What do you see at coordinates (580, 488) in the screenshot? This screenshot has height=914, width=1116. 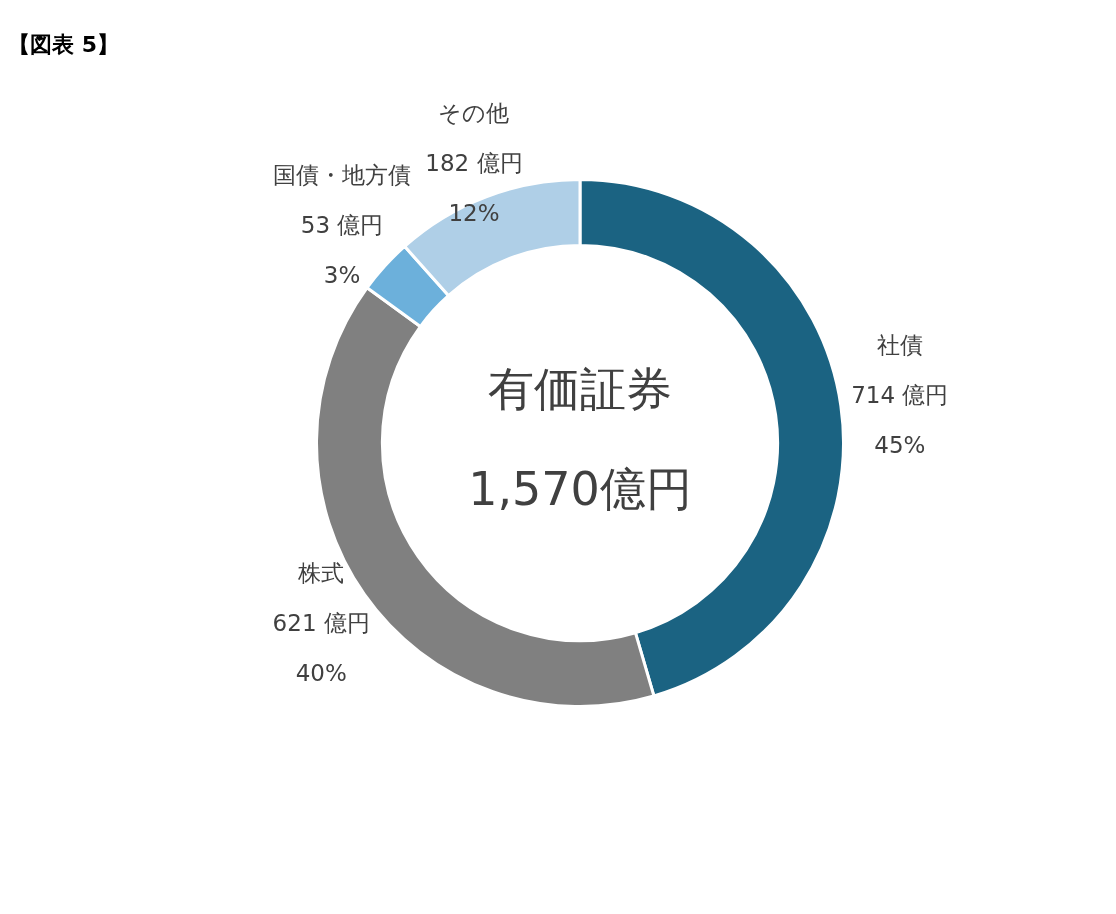 I see `text: 1,570億円` at bounding box center [580, 488].